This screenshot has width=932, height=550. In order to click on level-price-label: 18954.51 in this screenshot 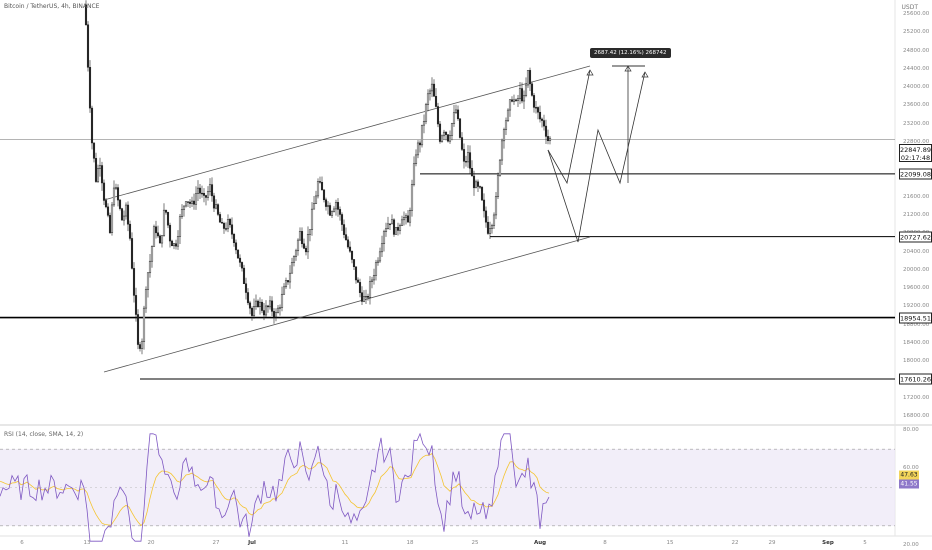, I will do `click(915, 318)`.